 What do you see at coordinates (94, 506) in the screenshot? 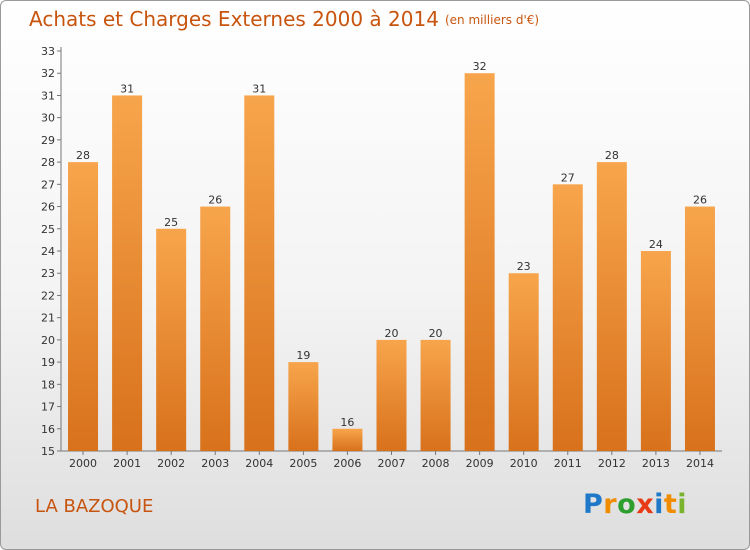
I see `town-name: LA BAZOQUE` at bounding box center [94, 506].